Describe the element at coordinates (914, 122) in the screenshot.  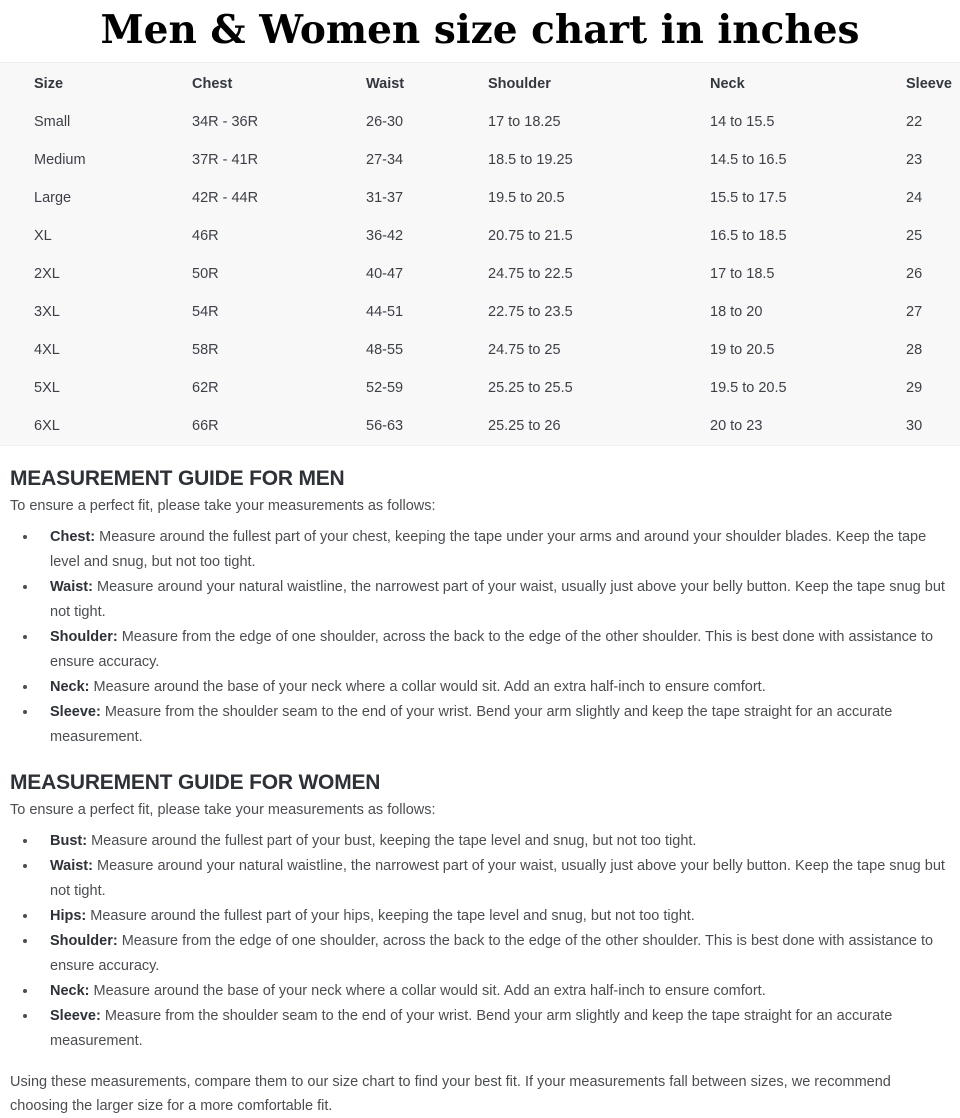
I see `cell-sleeve: 22` at that location.